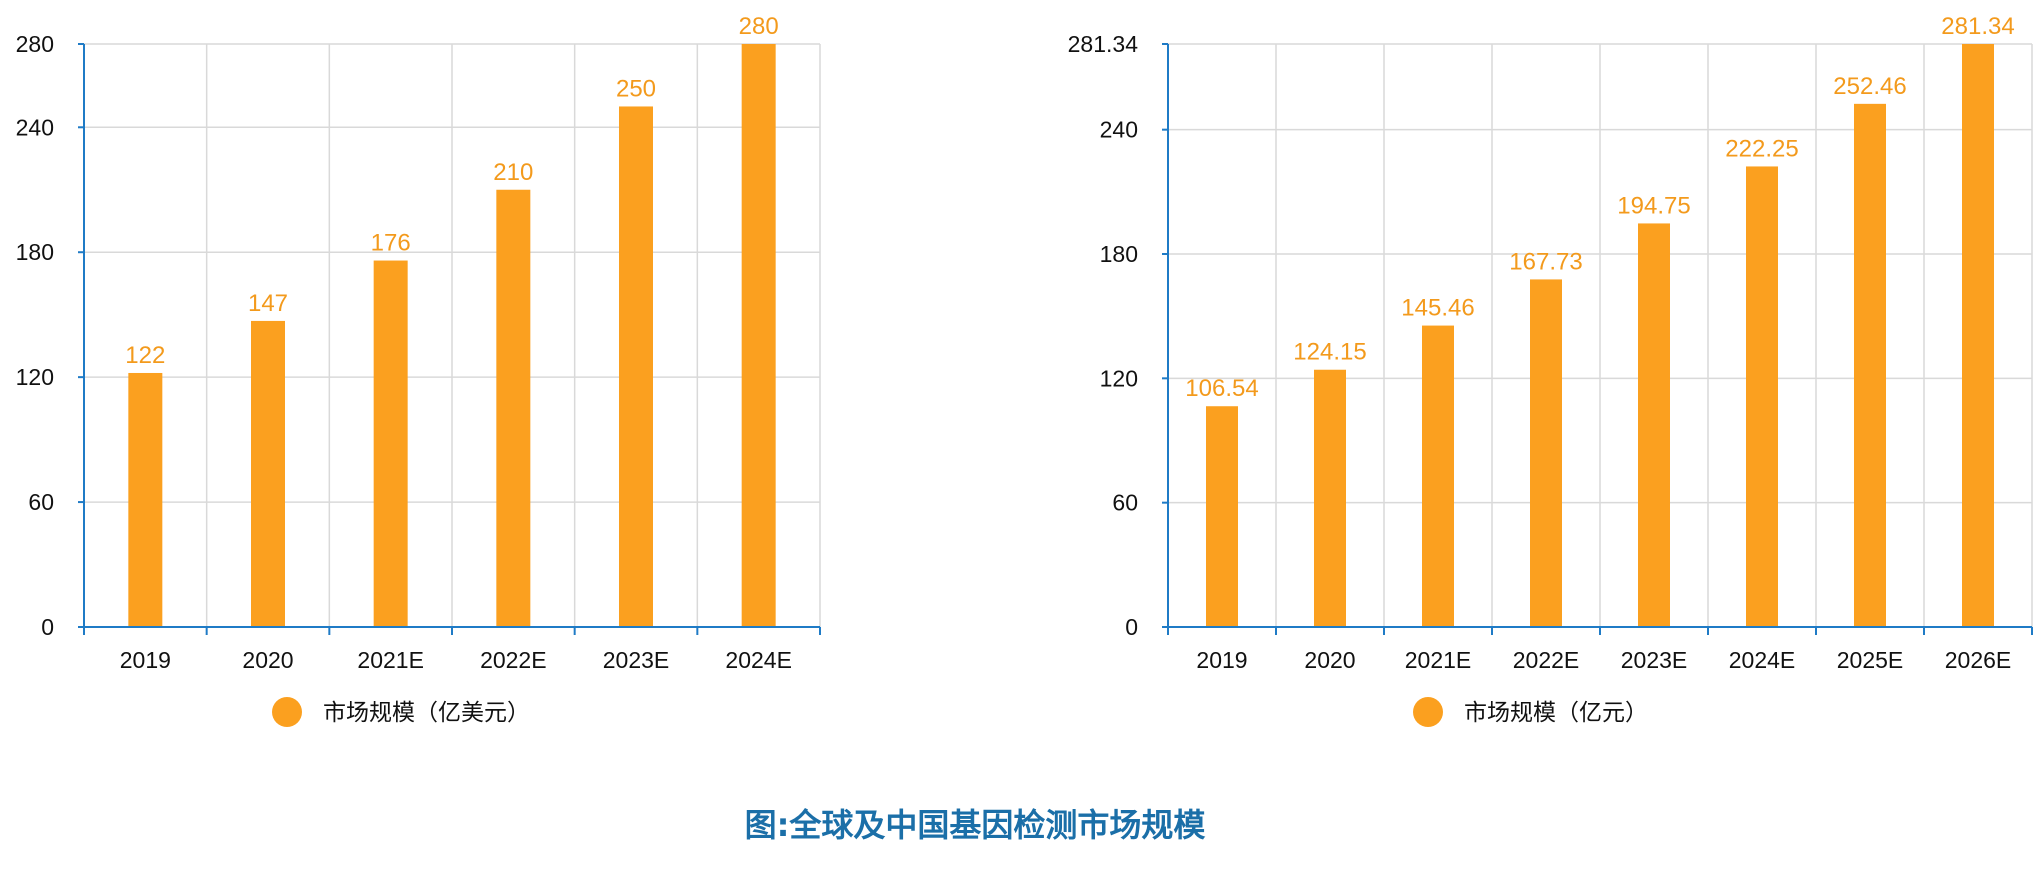  I want to click on data-label: 280, so click(759, 26).